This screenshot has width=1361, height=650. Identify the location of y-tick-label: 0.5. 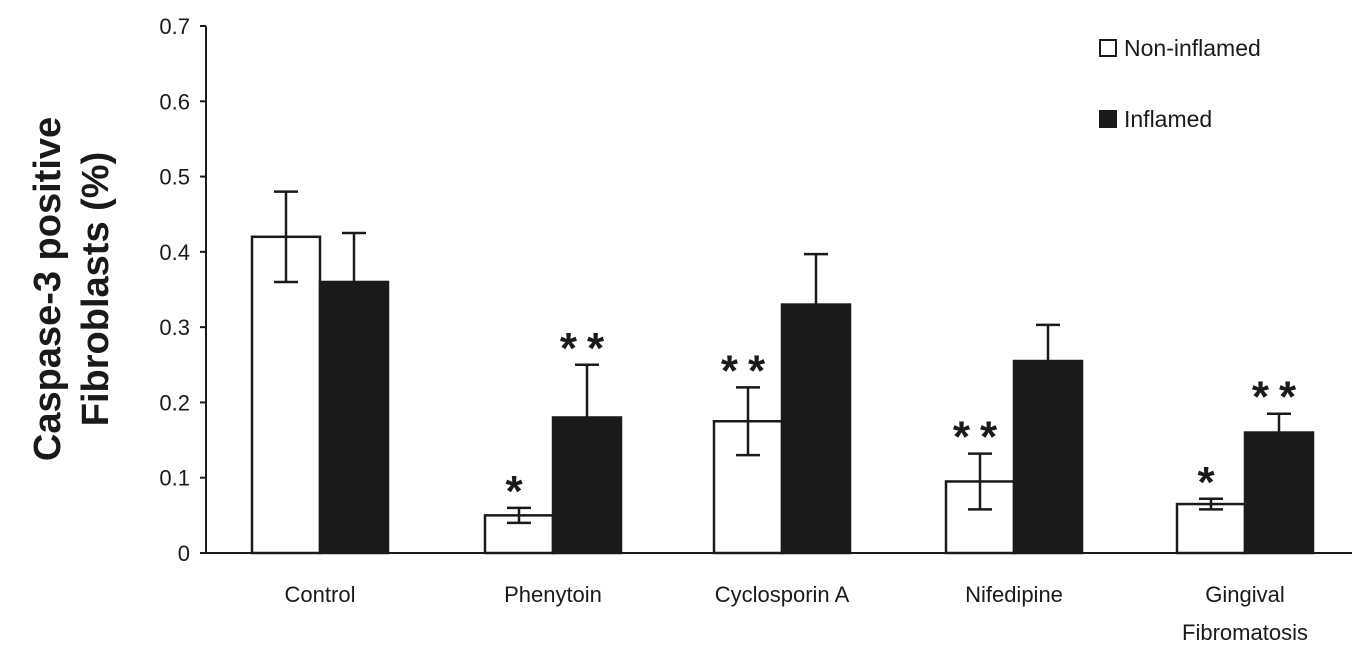
(174, 177).